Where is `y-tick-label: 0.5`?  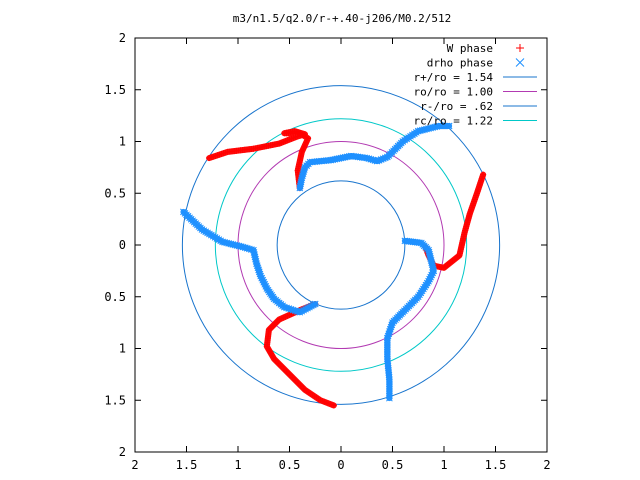
y-tick-label: 0.5 is located at coordinates (115, 193).